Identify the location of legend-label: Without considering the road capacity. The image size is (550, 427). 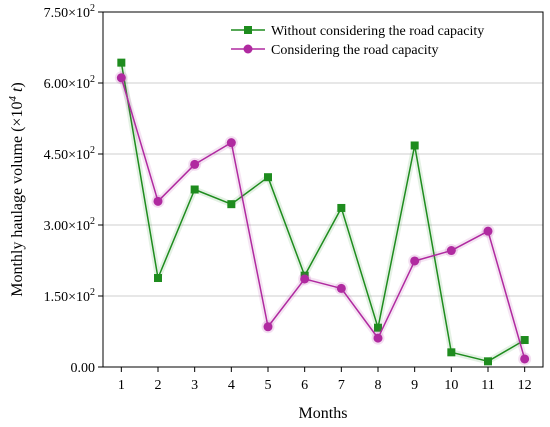
(377, 31).